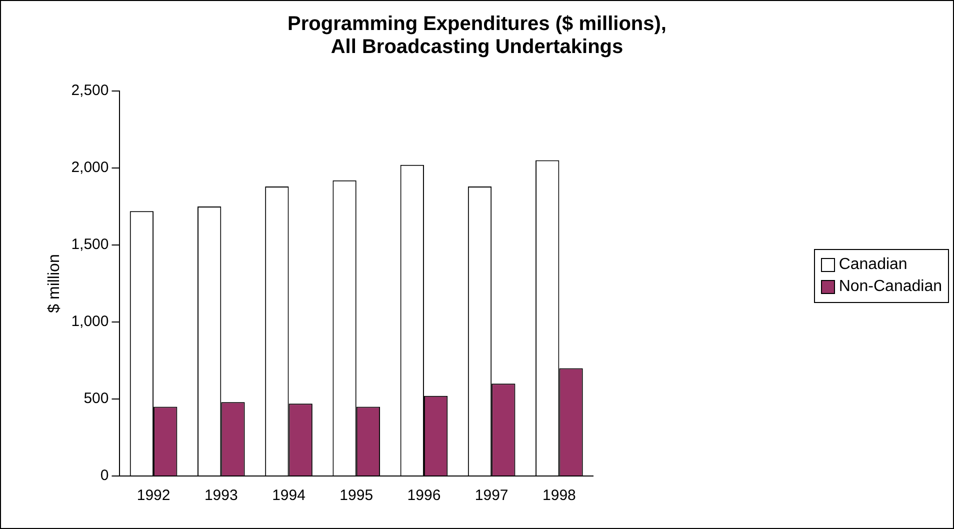 Image resolution: width=954 pixels, height=529 pixels. What do you see at coordinates (477, 36) in the screenshot?
I see `chart-title: Programming Expenditures ($ millions), All Broadcasting Undertakings` at bounding box center [477, 36].